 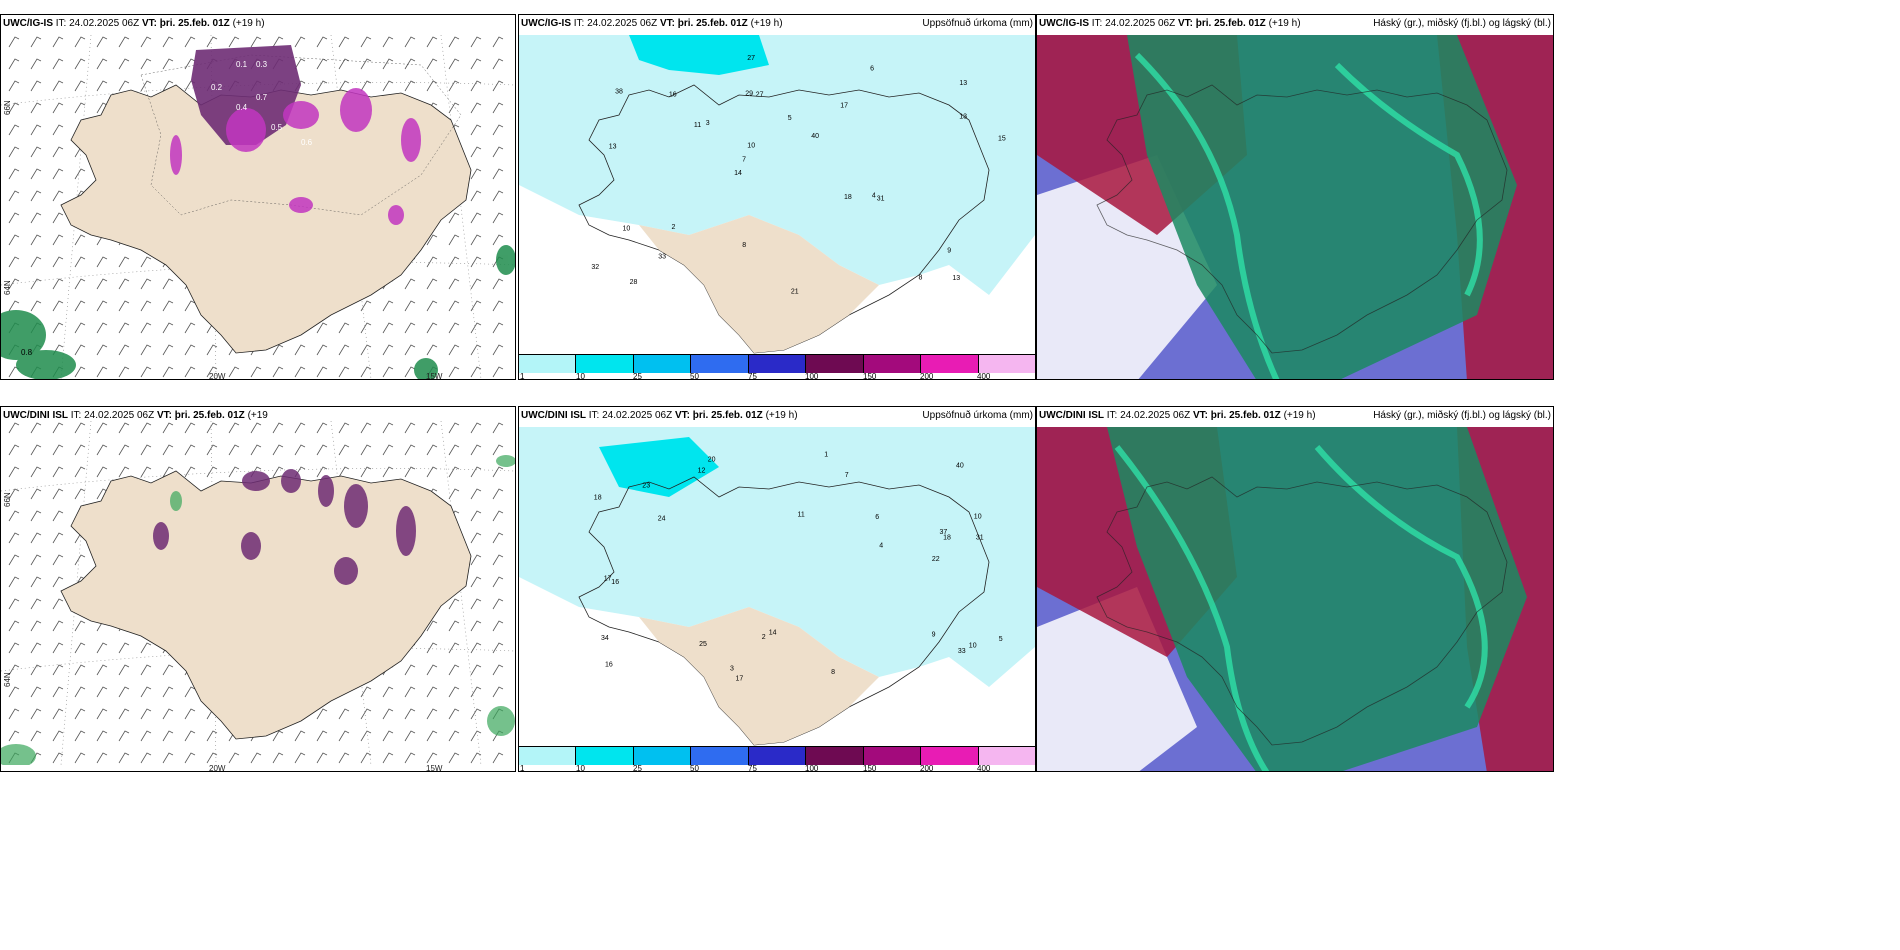 I want to click on cloud-cover-map, so click(x=1295, y=207).